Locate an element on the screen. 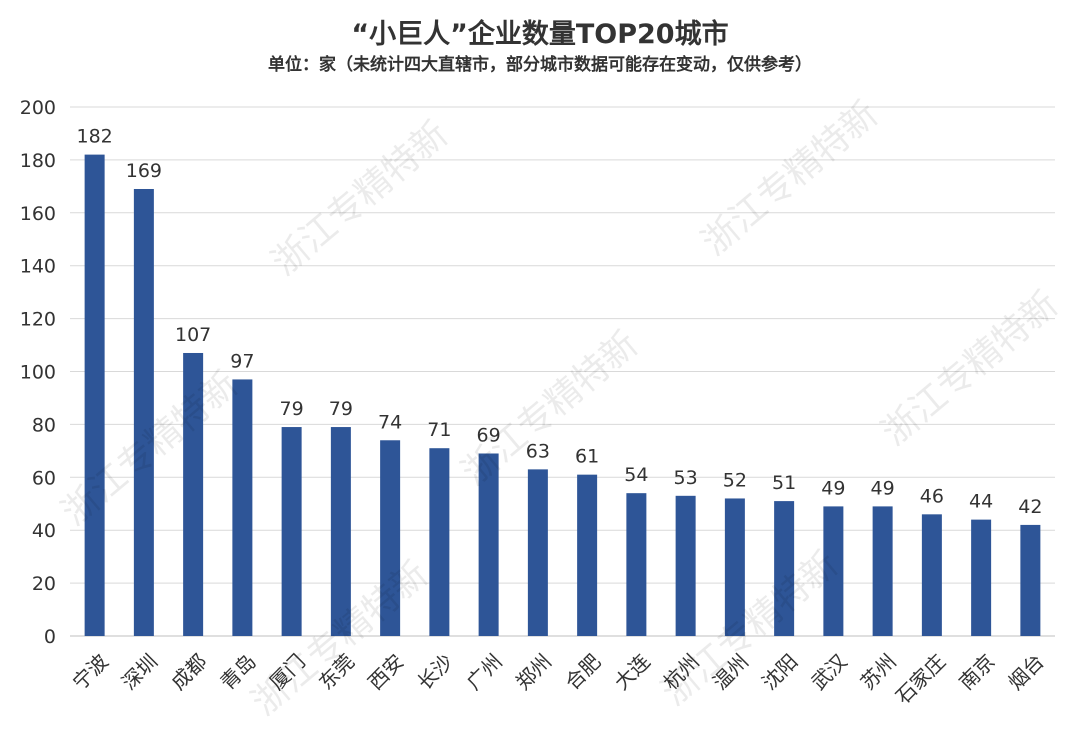  x-tick-label: 郑州 is located at coordinates (533, 671).